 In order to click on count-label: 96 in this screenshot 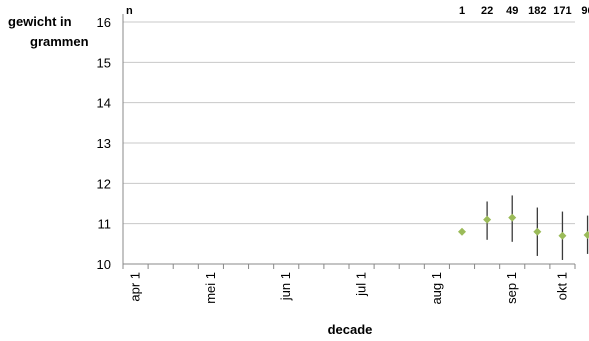, I will do `click(585, 11)`.